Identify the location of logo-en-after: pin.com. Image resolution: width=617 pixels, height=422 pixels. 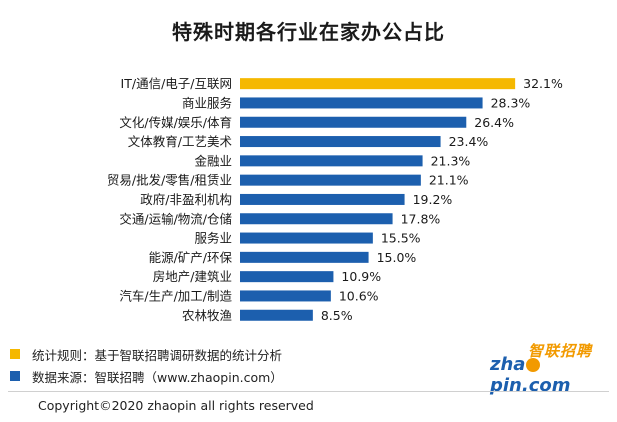
(530, 385).